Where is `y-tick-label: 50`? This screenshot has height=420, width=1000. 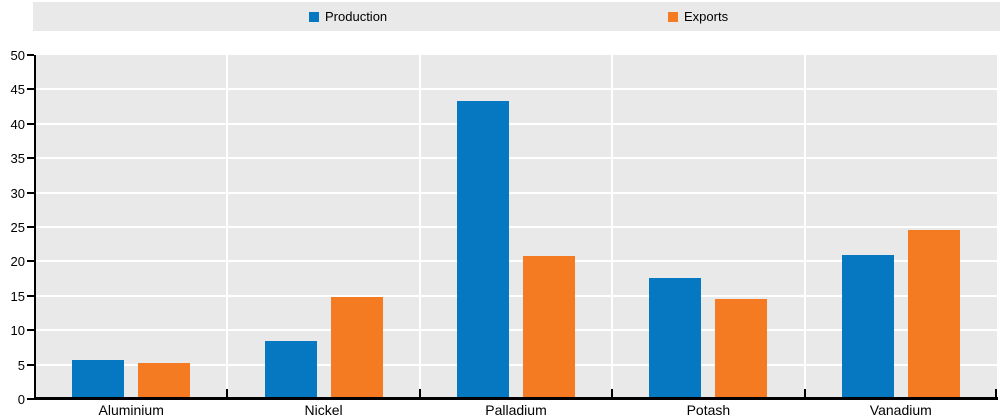
y-tick-label: 50 is located at coordinates (17, 55).